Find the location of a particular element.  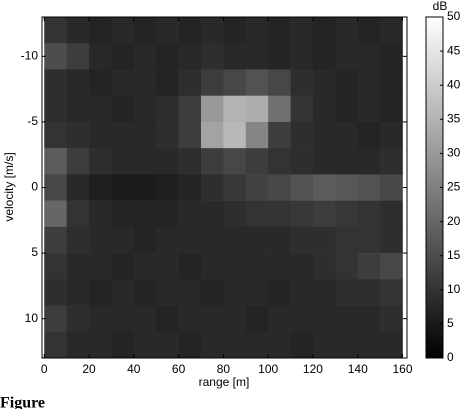

y-tick-label: 5 is located at coordinates (34, 252).